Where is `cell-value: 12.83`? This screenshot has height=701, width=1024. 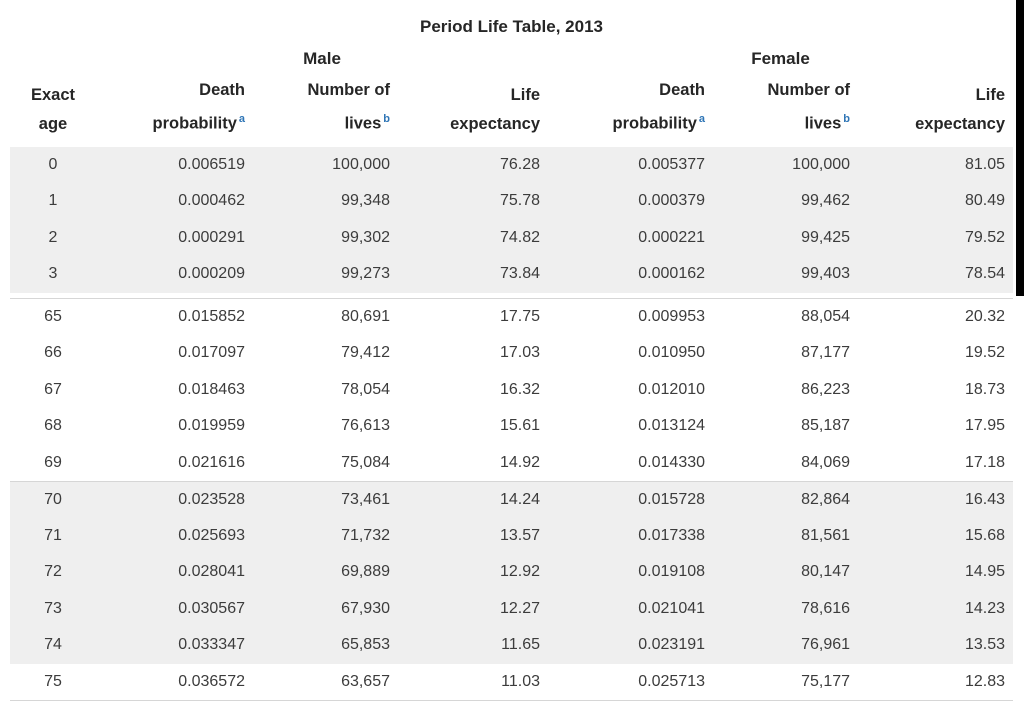 cell-value: 12.83 is located at coordinates (936, 682).